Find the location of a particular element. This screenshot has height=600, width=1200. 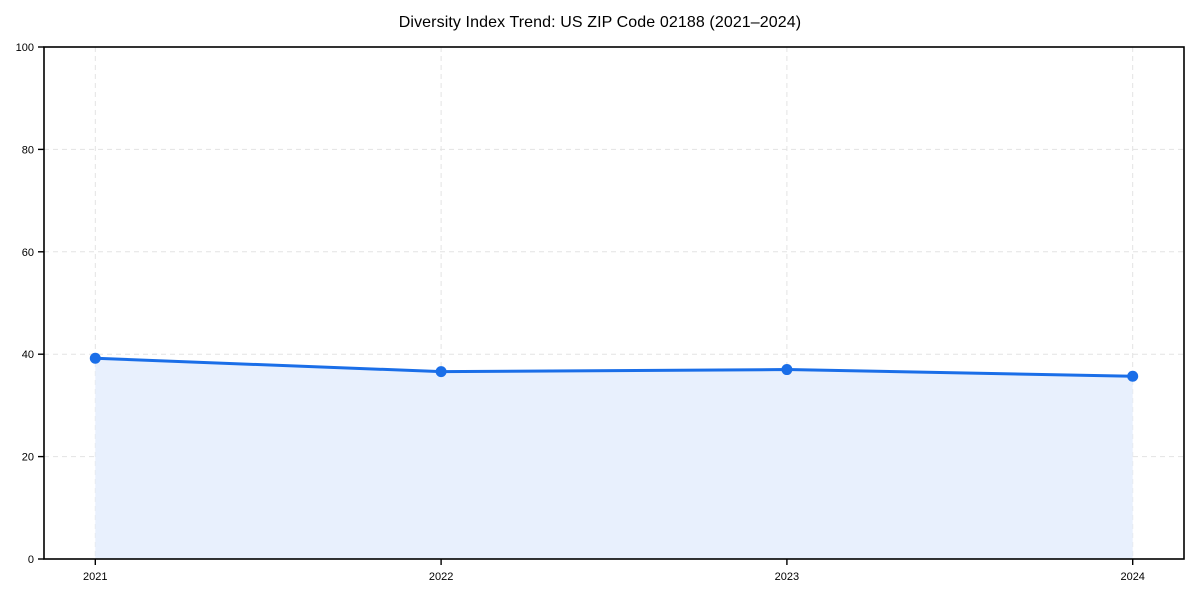

y-tick-label: 100 is located at coordinates (25, 48).